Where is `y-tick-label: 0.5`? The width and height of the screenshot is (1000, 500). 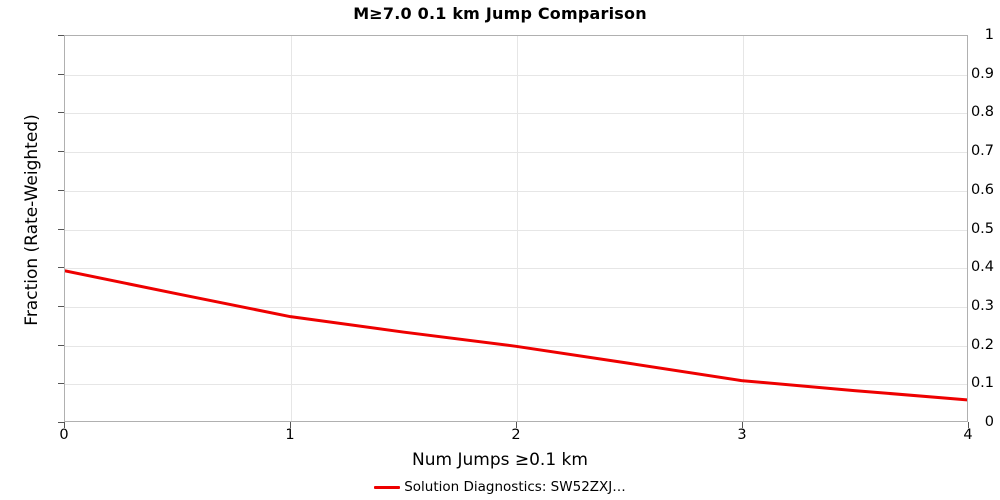
y-tick-label: 0.5 is located at coordinates (982, 228).